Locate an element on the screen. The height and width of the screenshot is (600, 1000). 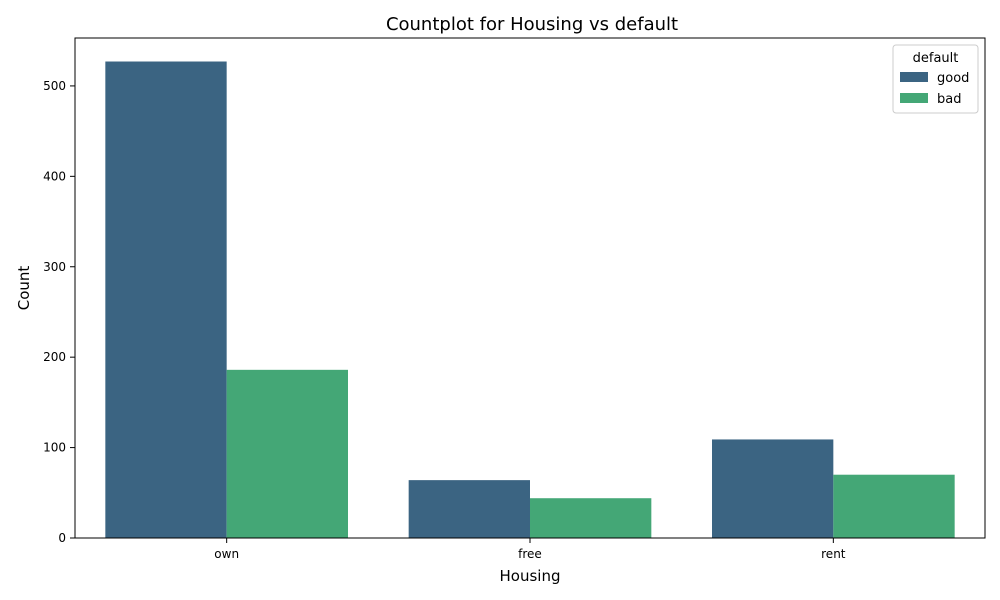
bar-own-bad is located at coordinates (287, 453).